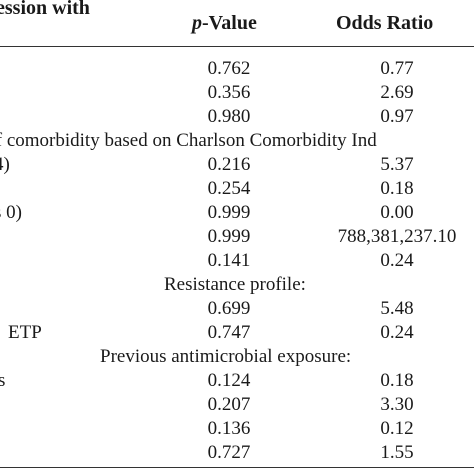 Image resolution: width=474 pixels, height=474 pixels. I want to click on table-row: 0.254 0.18, so click(237, 189).